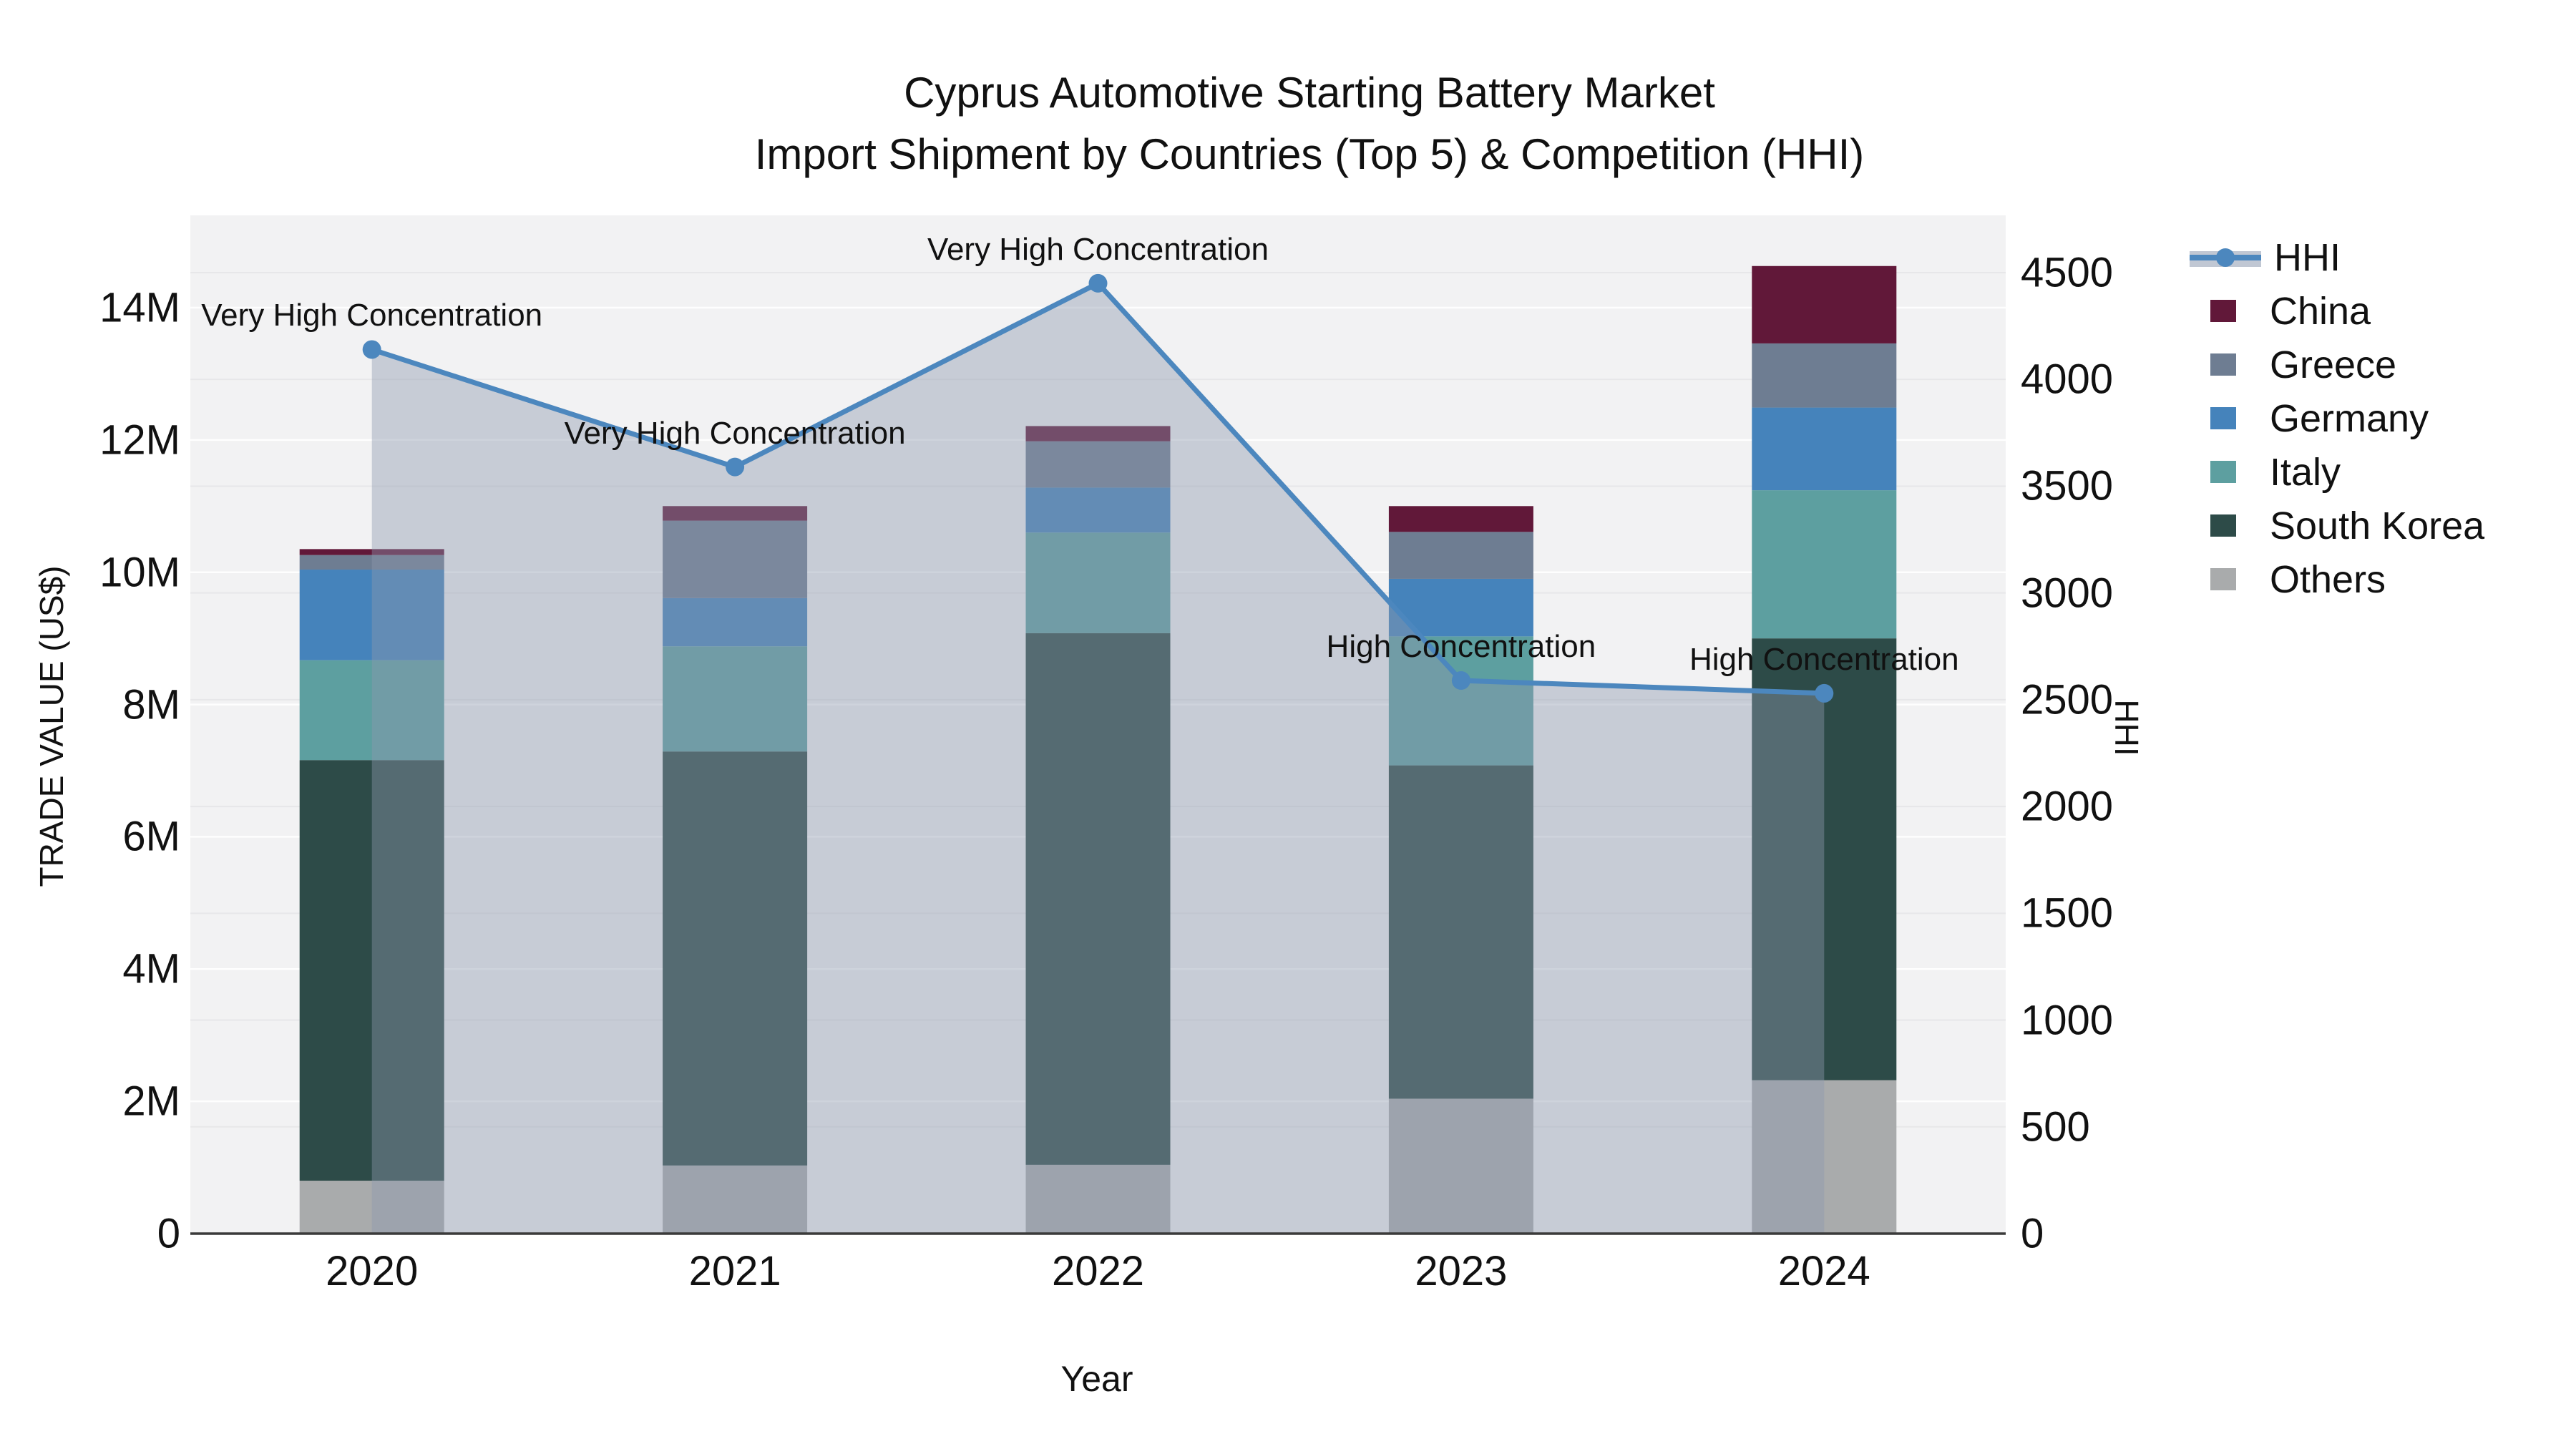 This screenshot has height=1449, width=2576. I want to click on bar-segment-2023-italy, so click(1460, 701).